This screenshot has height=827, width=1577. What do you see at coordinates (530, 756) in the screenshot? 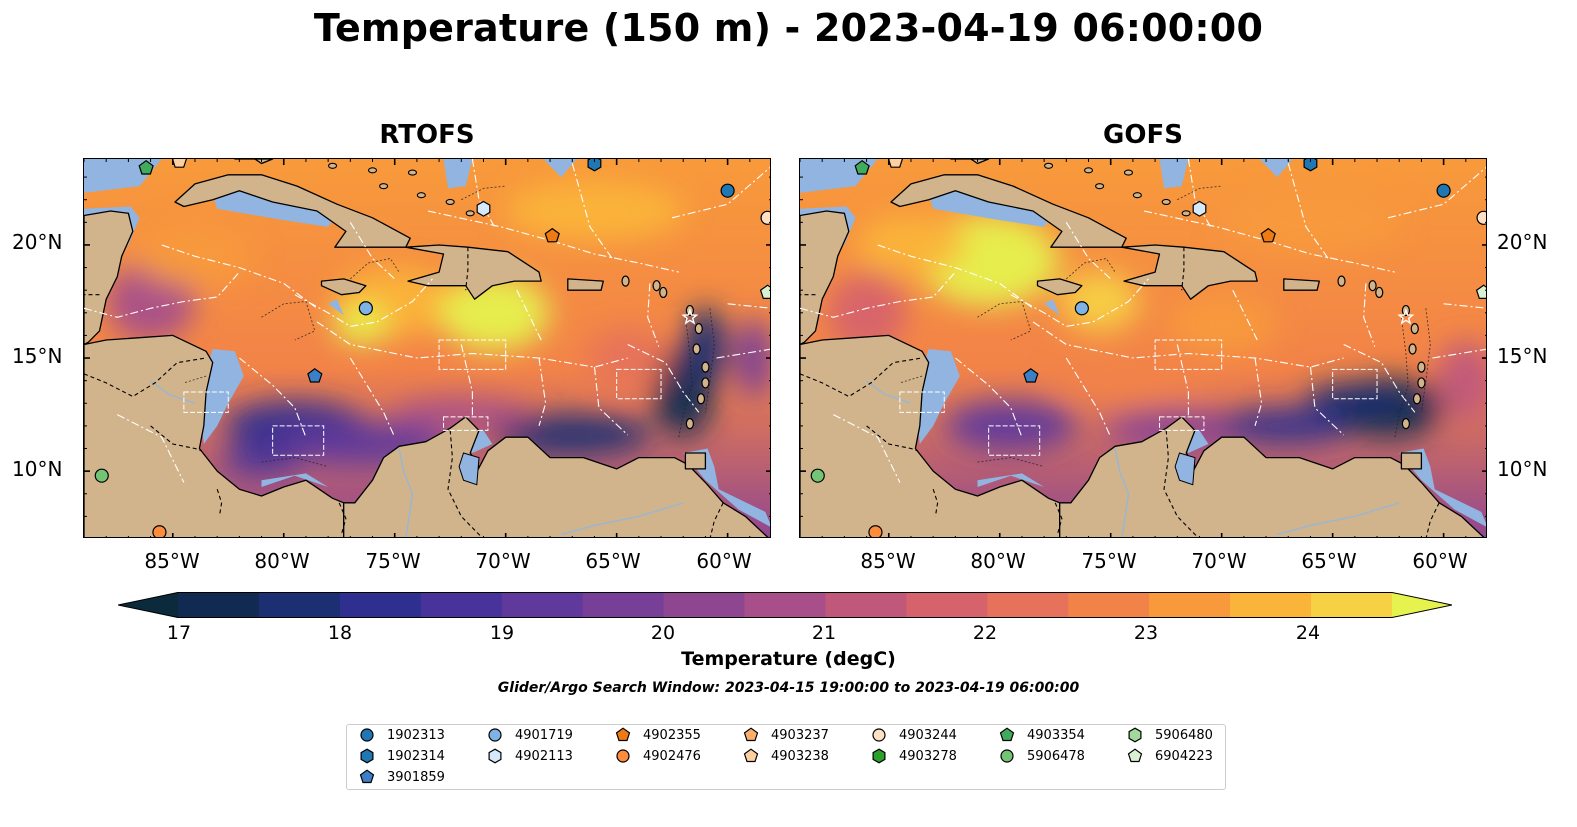
I see `legend-item: 4902113` at bounding box center [530, 756].